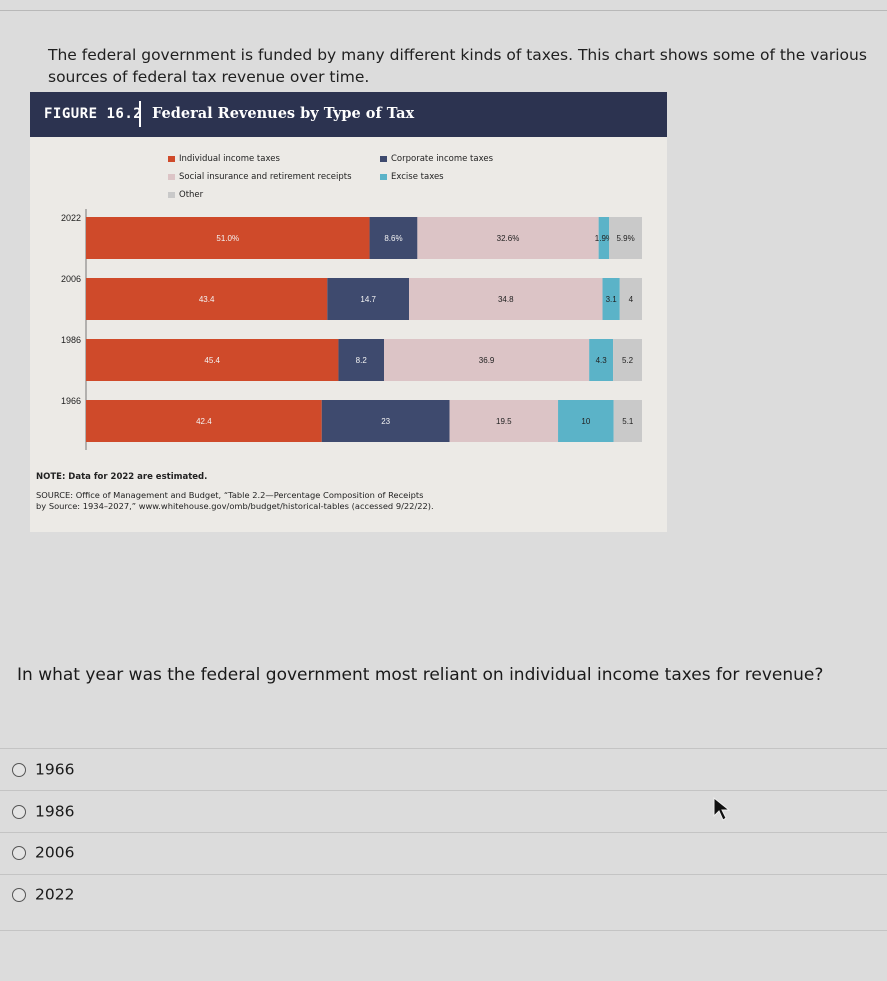  Describe the element at coordinates (55, 811) in the screenshot. I see `option-label: 1986` at that location.